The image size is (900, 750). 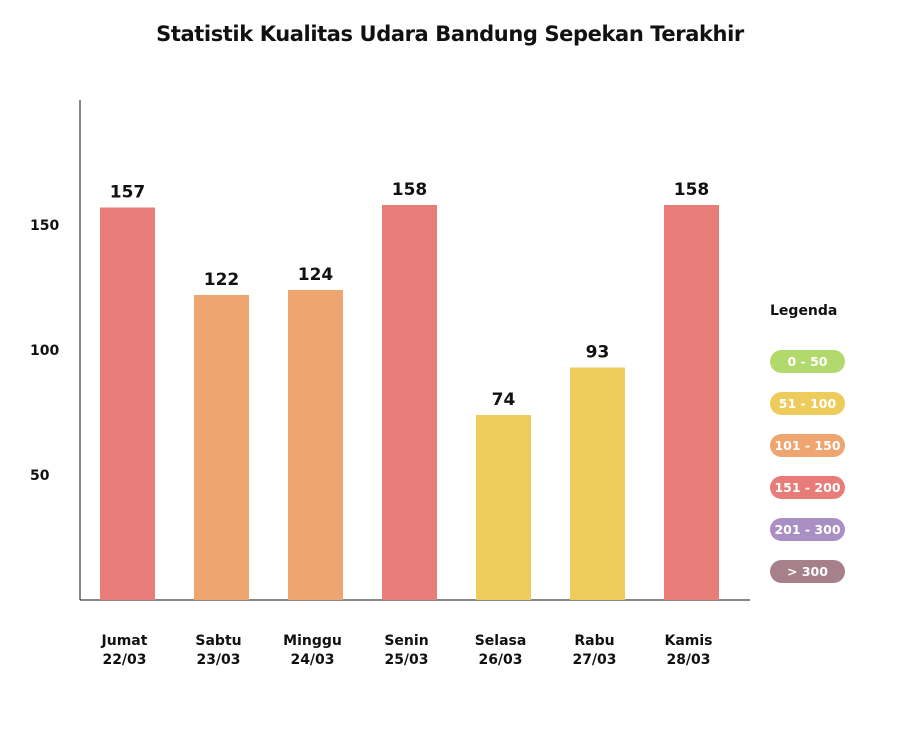 I want to click on x-tick-date: 22/03, so click(x=124, y=660).